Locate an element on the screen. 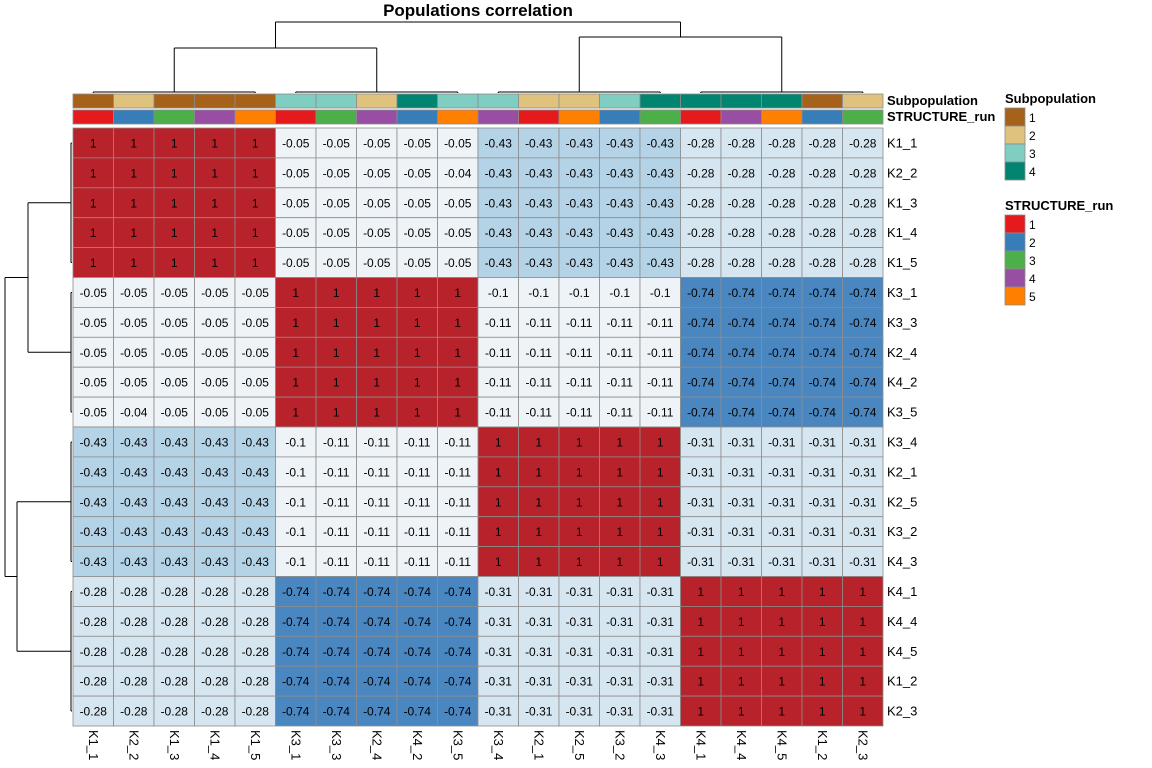  column-label: K3_1 is located at coordinates (295, 745).